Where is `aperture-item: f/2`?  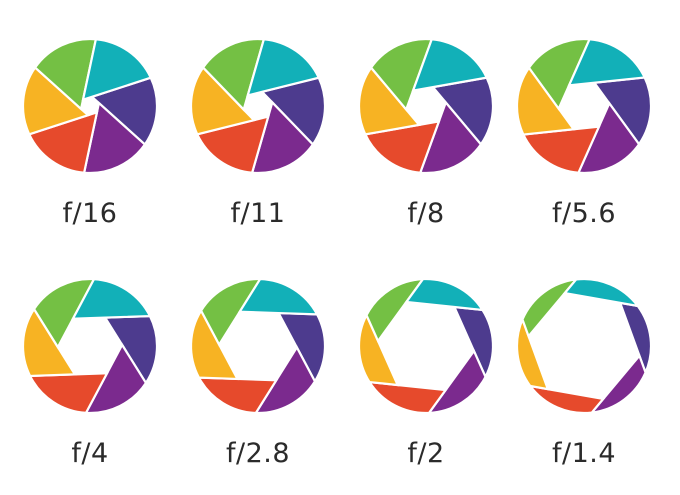
aperture-item: f/2 is located at coordinates (426, 370).